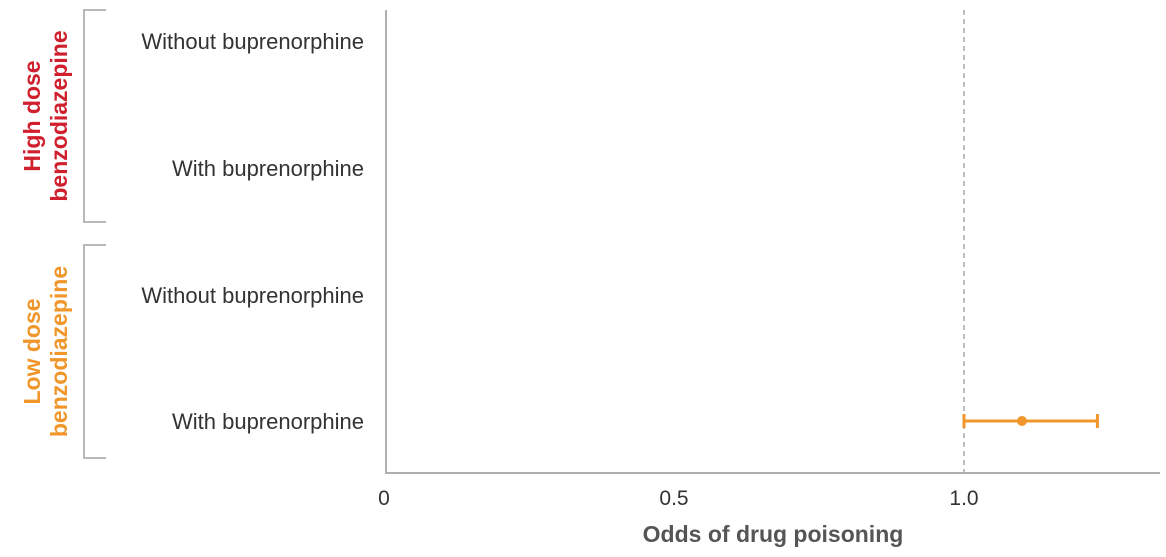 Image resolution: width=1166 pixels, height=557 pixels. I want to click on group-label-line1: Low dose, so click(32, 351).